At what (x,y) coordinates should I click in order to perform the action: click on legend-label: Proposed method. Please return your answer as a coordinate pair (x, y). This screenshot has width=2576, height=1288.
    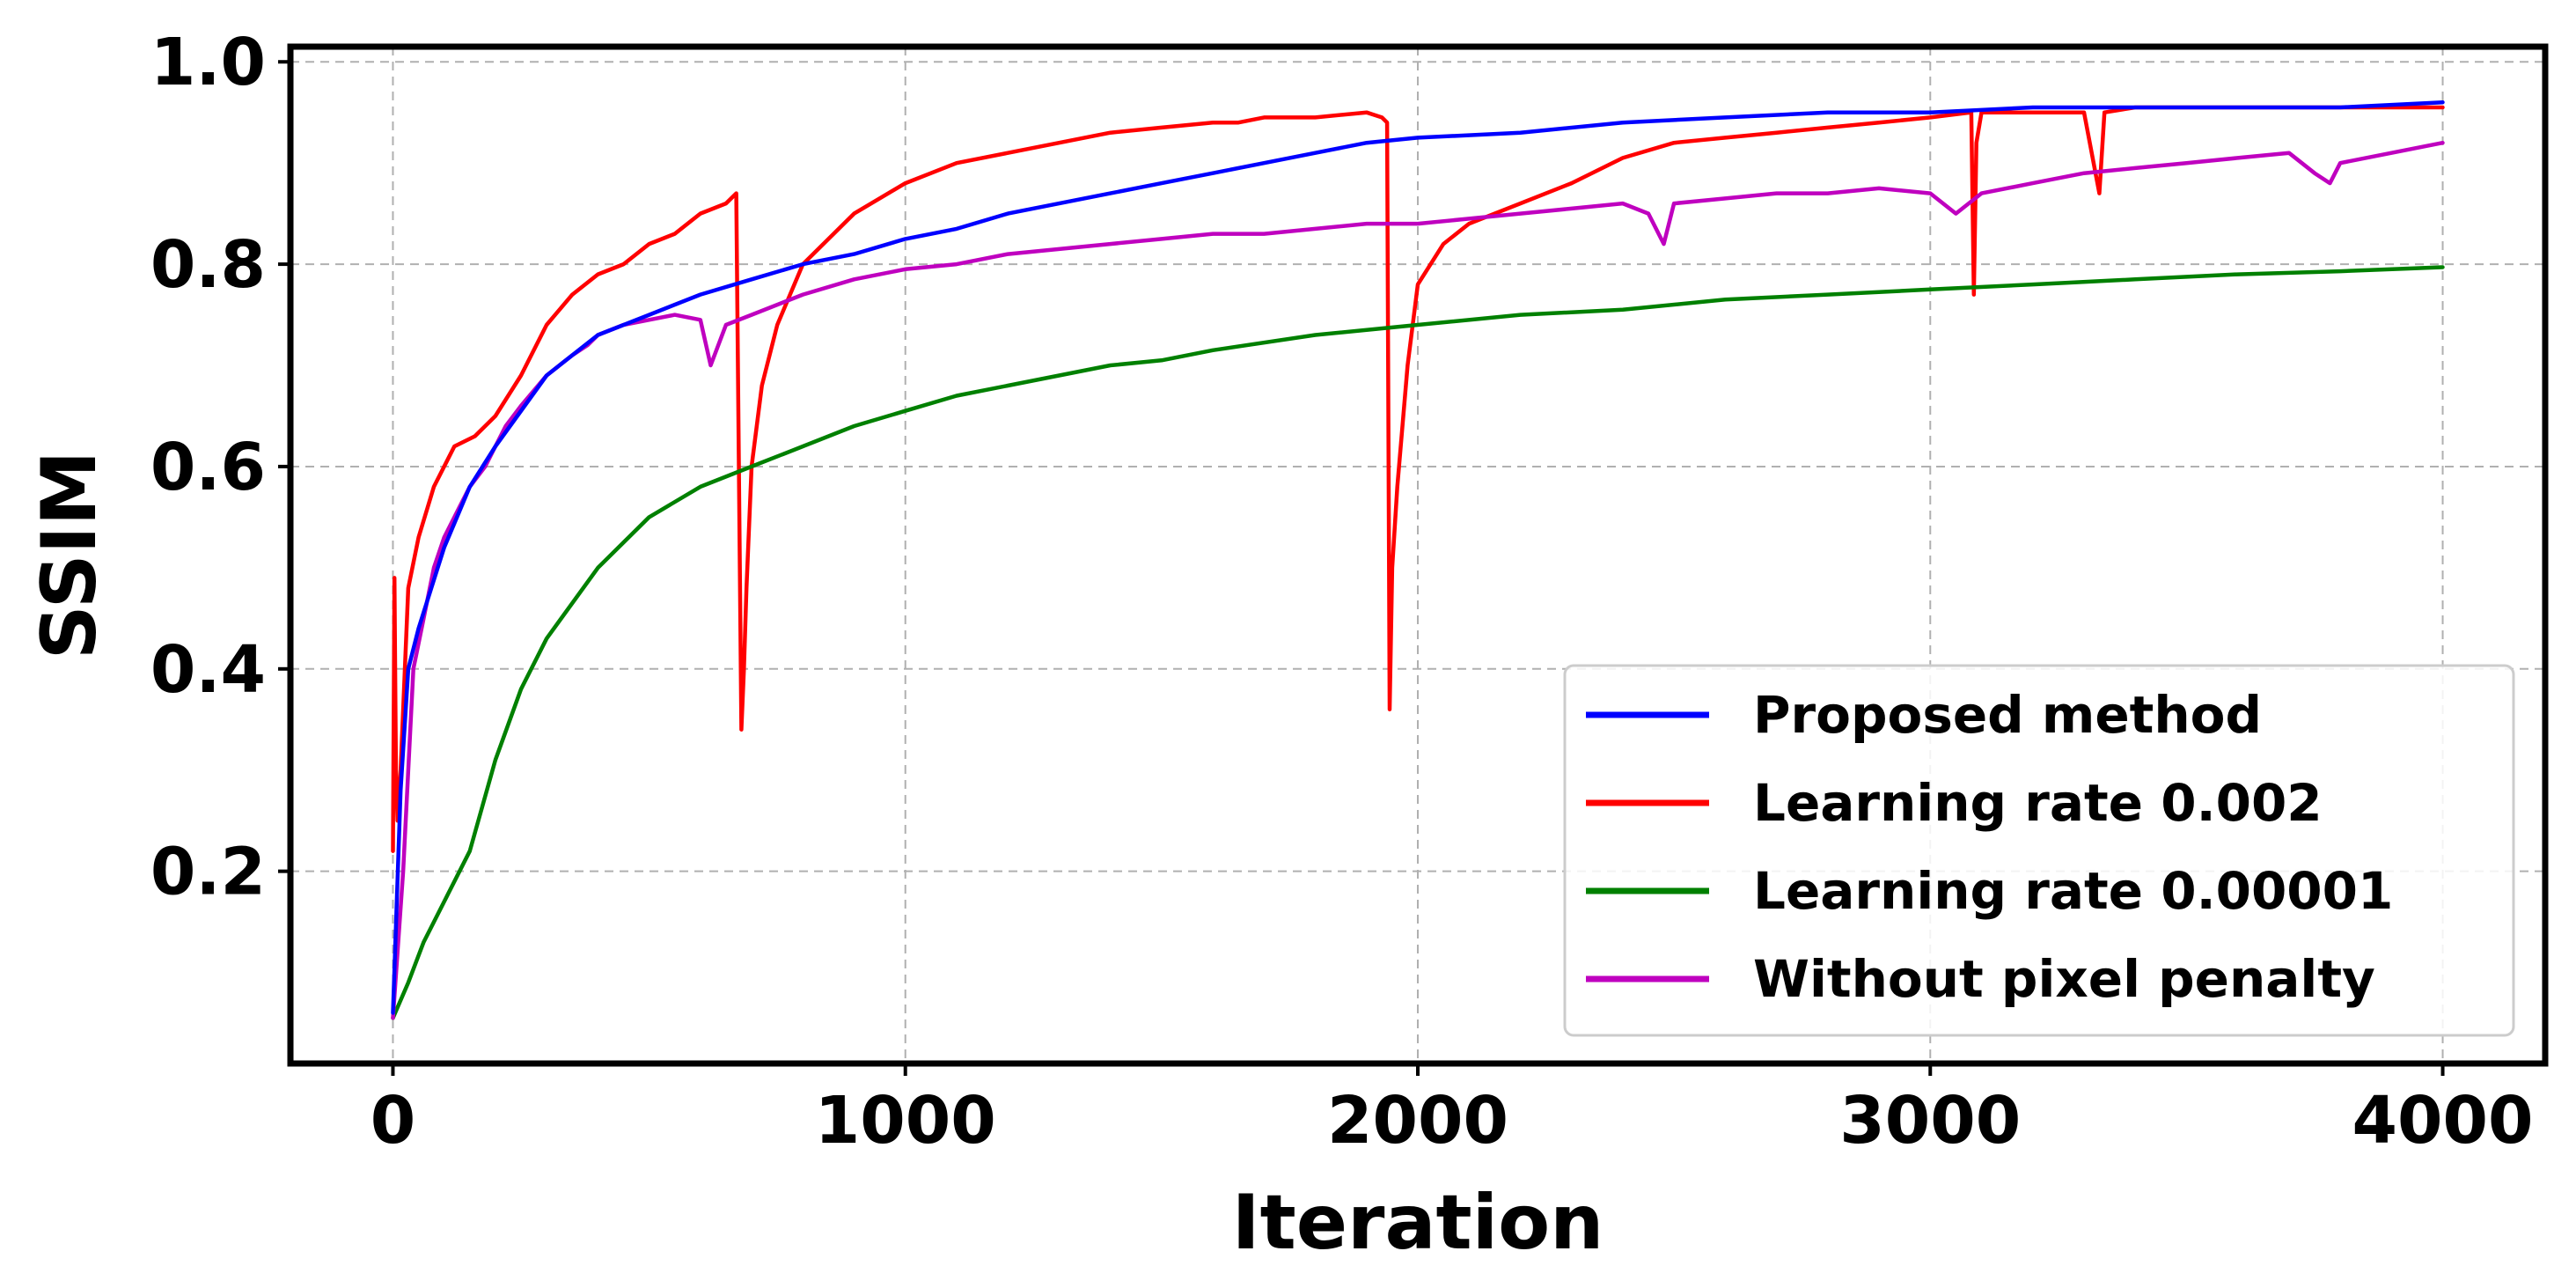
    Looking at the image, I should click on (2007, 715).